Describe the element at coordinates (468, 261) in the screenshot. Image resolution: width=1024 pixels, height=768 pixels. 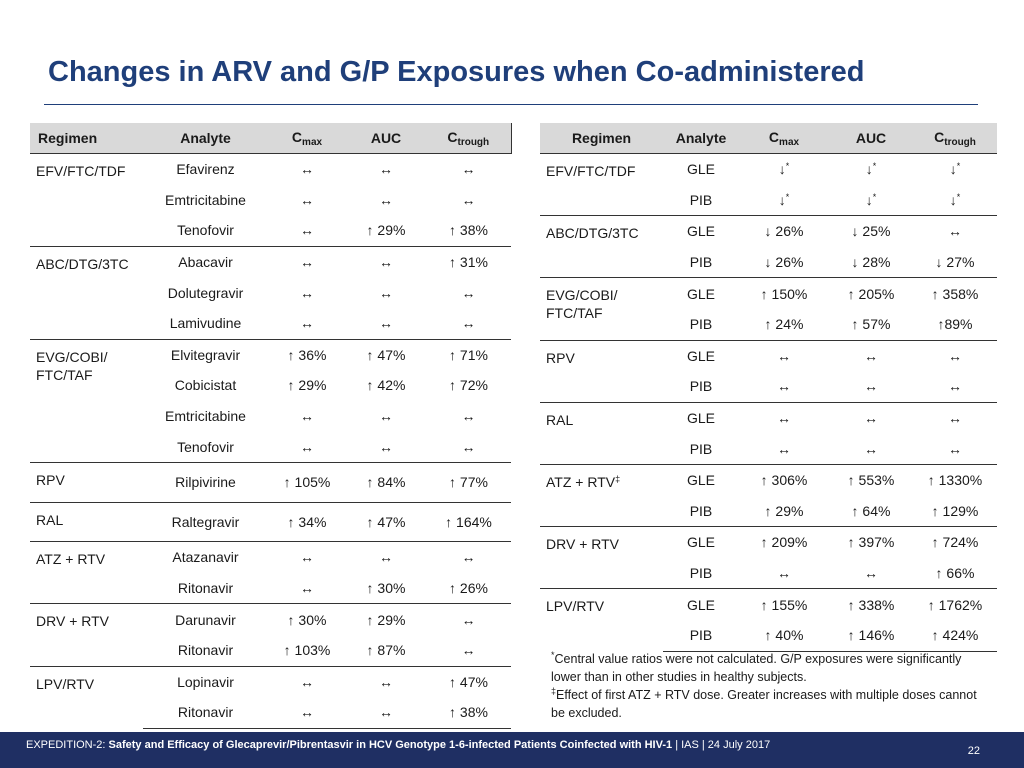
I see `left-ctrough-cell: ↑ 31%` at that location.